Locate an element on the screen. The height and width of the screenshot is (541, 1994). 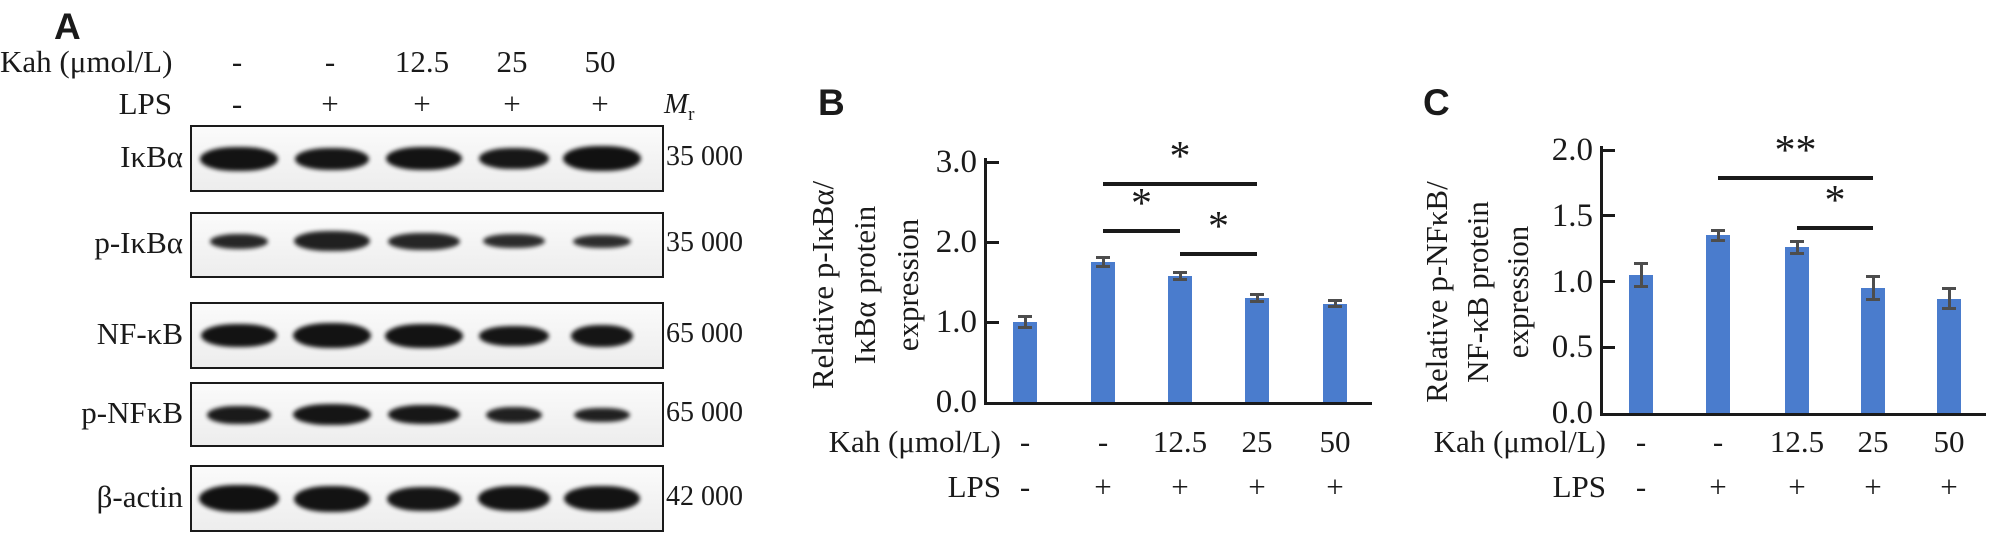
panel-a-letter: A is located at coordinates (67, 26).